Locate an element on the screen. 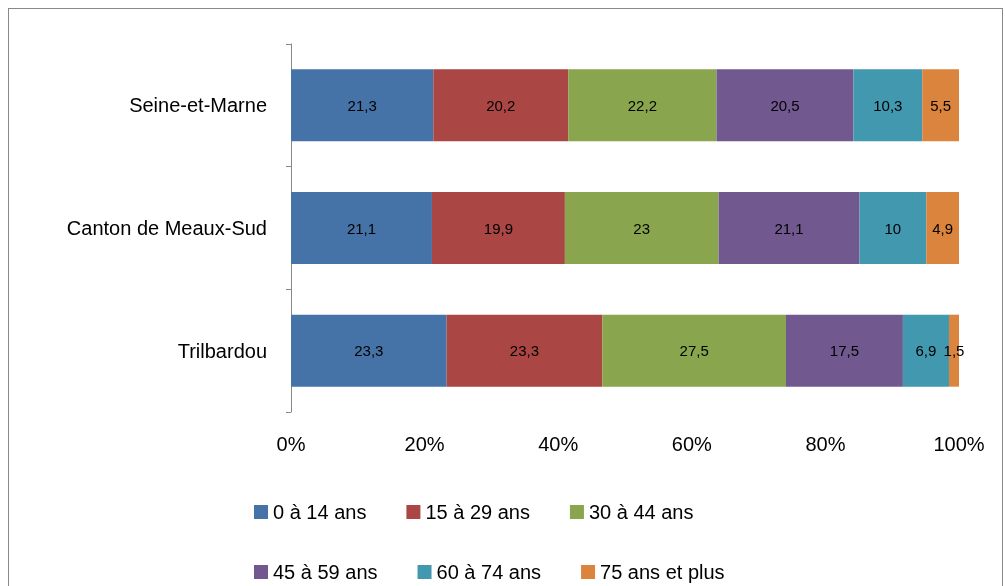  y-tick-label: Trilbardou is located at coordinates (222, 350).